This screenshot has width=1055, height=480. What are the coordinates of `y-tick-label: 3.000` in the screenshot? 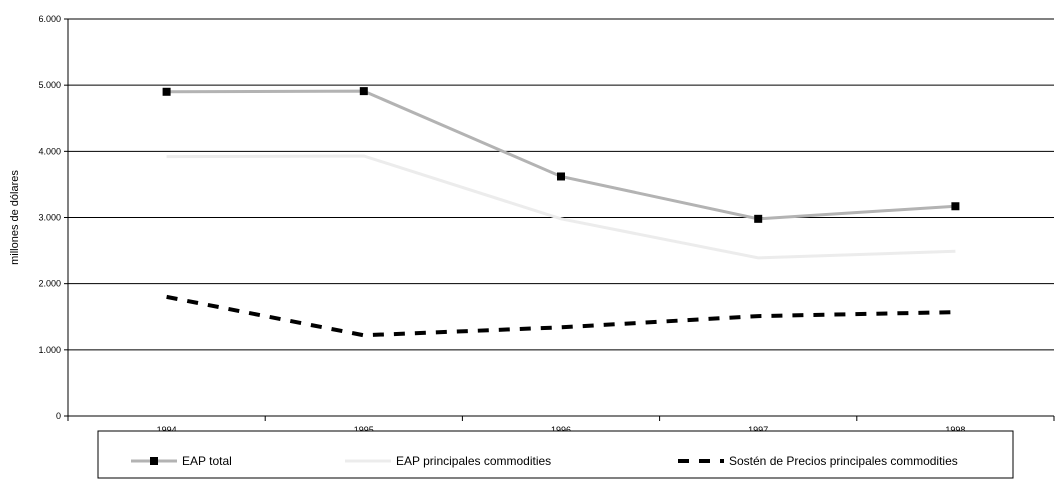 It's located at (49, 218).